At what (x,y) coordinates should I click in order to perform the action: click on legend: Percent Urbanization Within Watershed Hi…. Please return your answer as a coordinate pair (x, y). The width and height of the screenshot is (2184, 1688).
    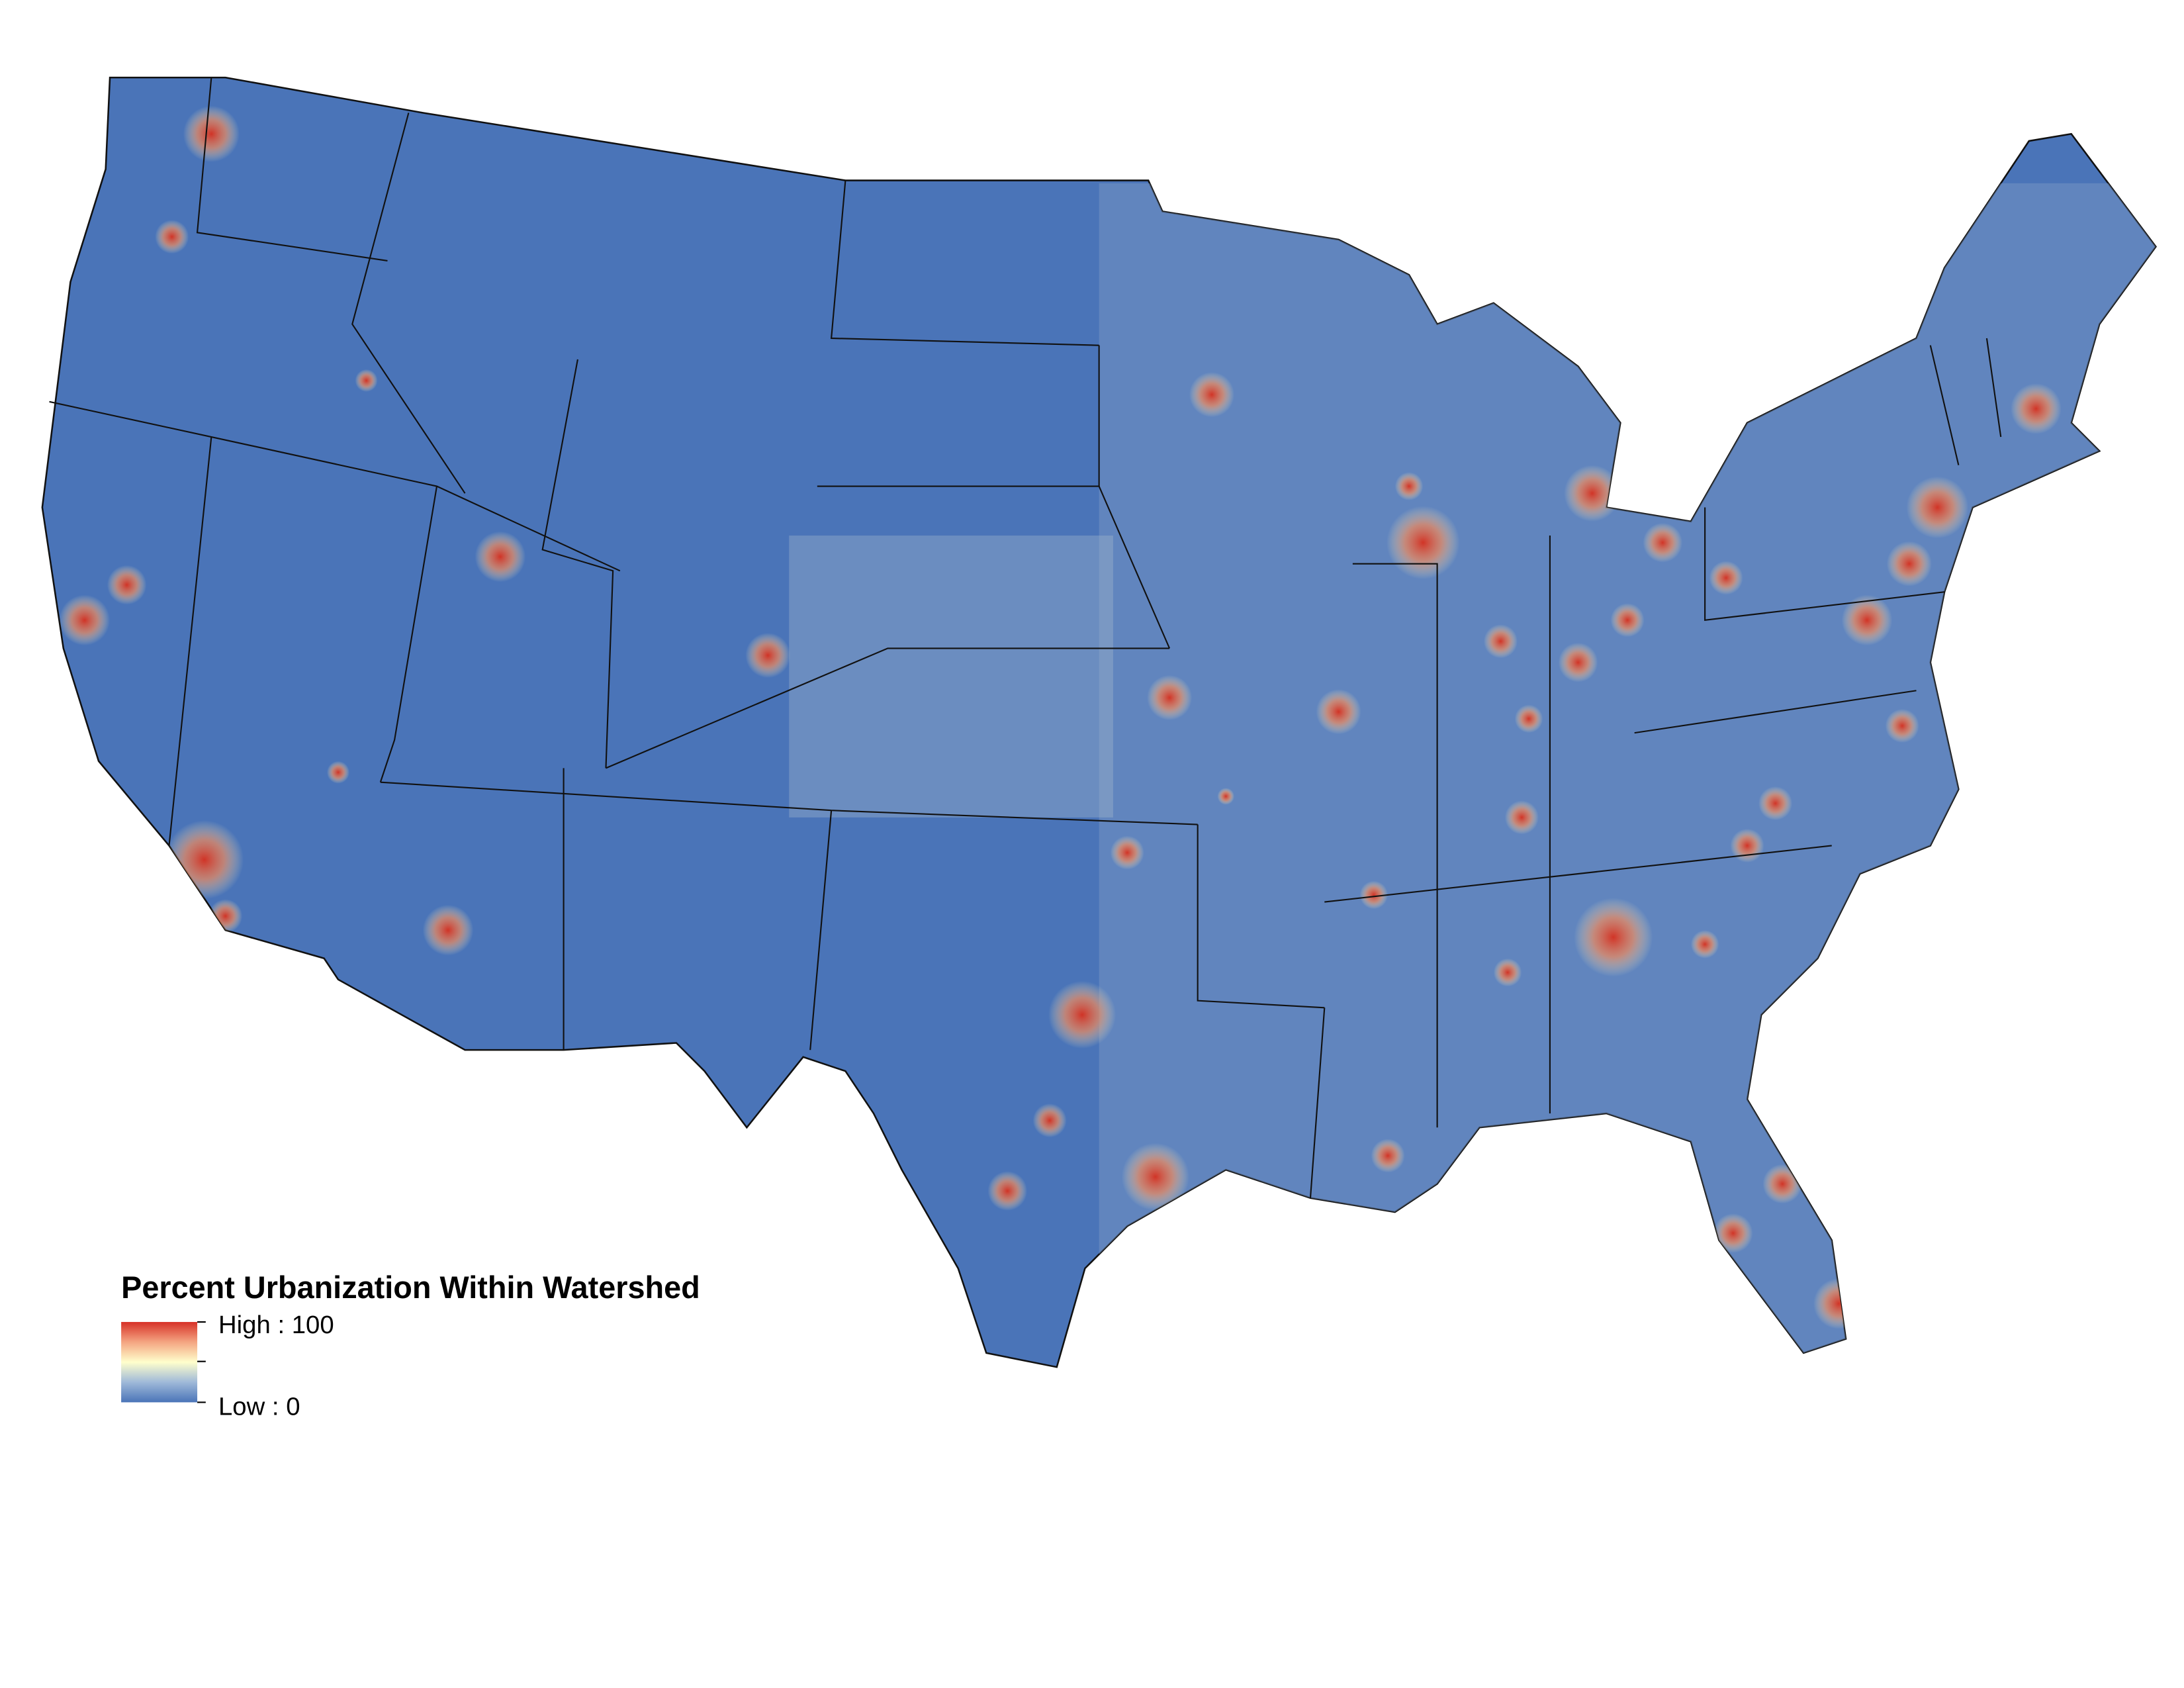
    Looking at the image, I should click on (410, 1345).